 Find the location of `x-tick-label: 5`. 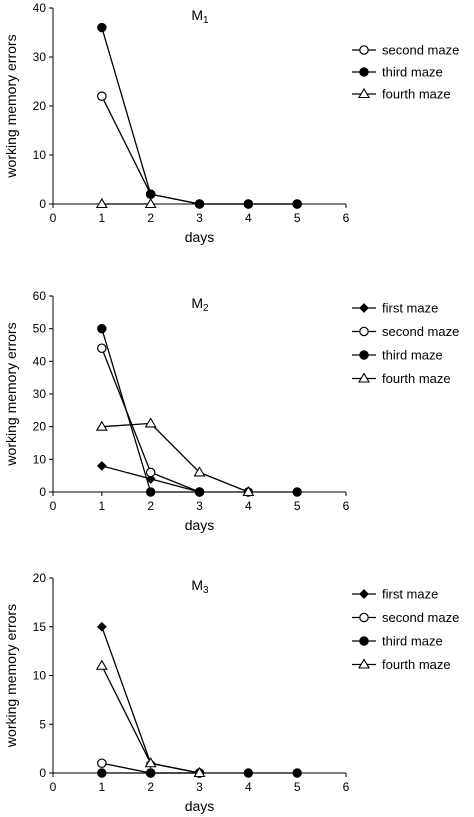

x-tick-label: 5 is located at coordinates (297, 787).